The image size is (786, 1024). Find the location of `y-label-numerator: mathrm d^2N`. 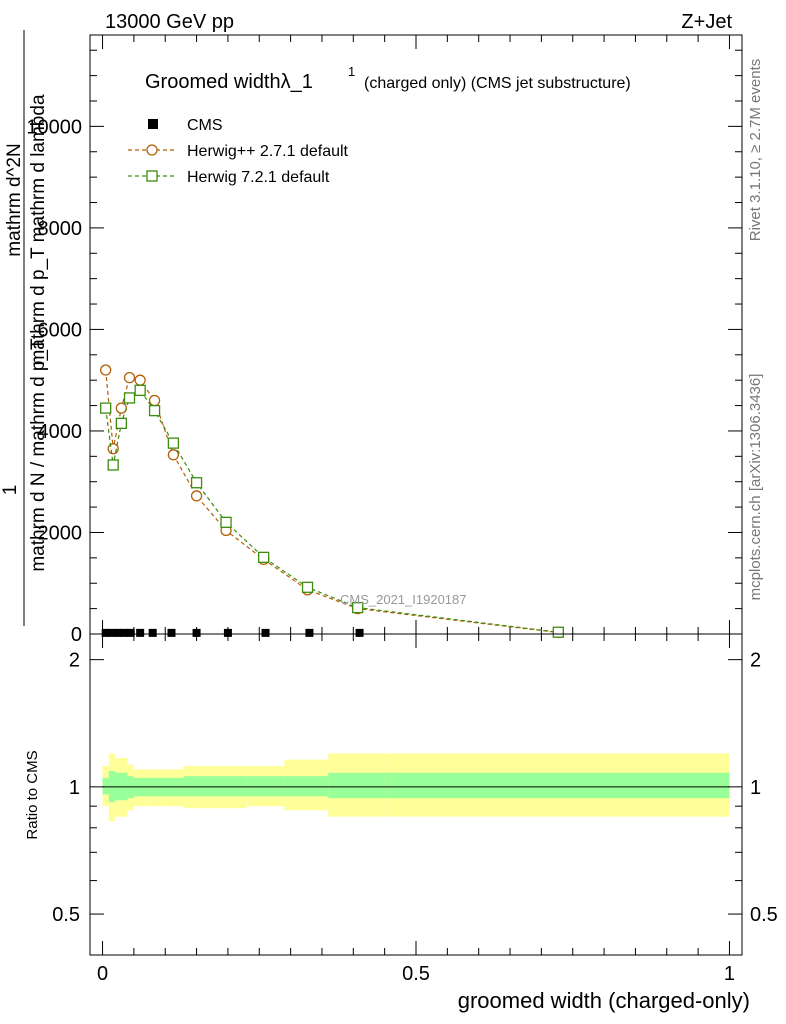

y-label-numerator: mathrm d^2N is located at coordinates (14, 199).